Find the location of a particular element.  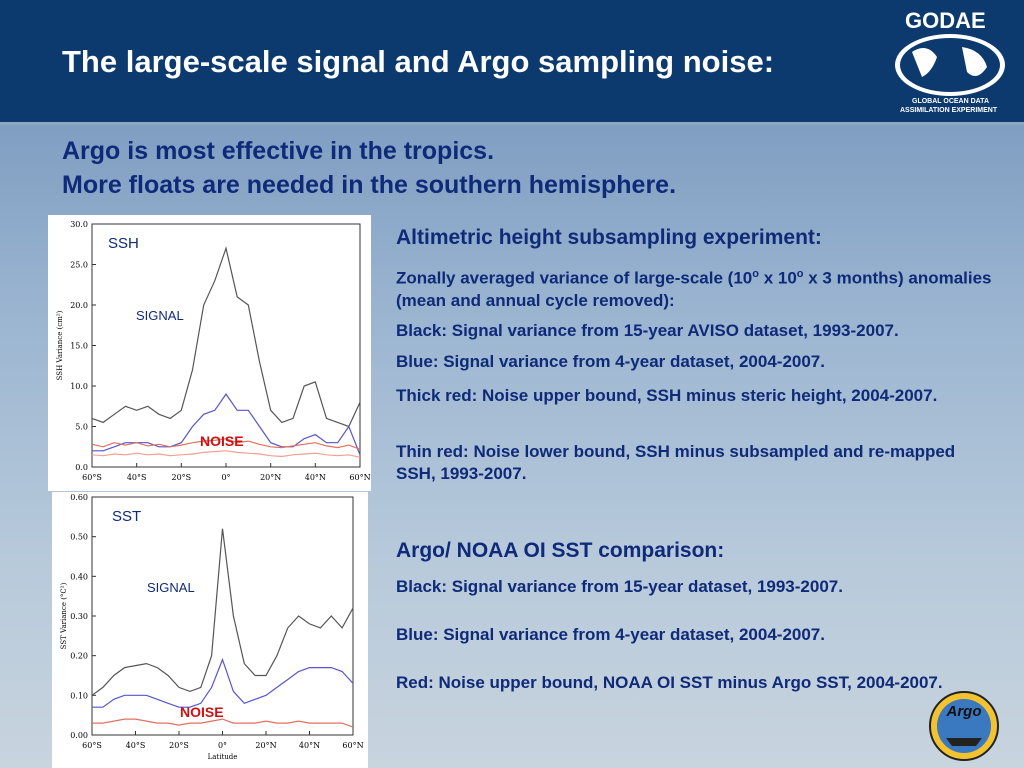

logo-name: GODAE is located at coordinates (945, 20).